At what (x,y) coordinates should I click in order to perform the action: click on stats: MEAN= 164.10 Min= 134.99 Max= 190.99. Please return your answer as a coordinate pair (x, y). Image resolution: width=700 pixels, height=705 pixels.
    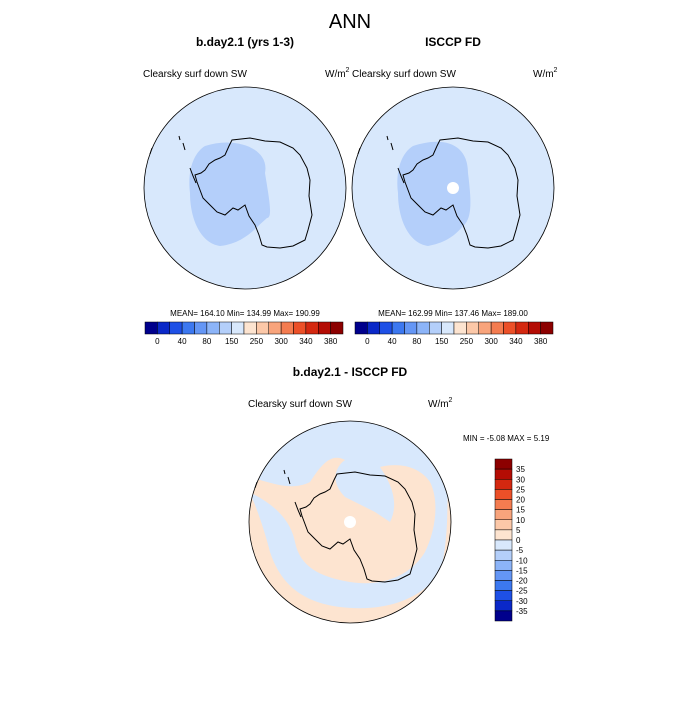
    Looking at the image, I should click on (245, 313).